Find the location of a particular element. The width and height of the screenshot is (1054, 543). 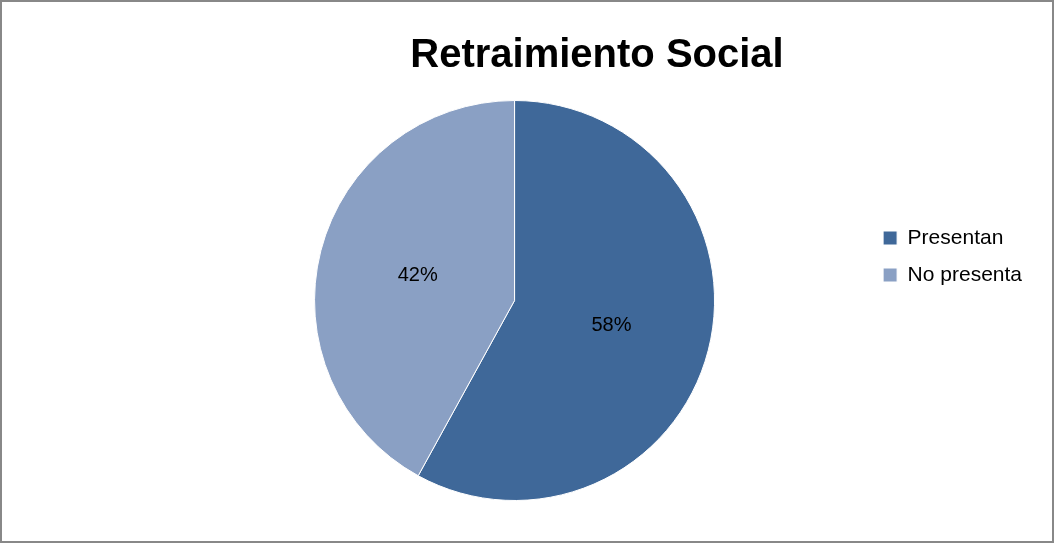

data-label: 42% is located at coordinates (417, 274).